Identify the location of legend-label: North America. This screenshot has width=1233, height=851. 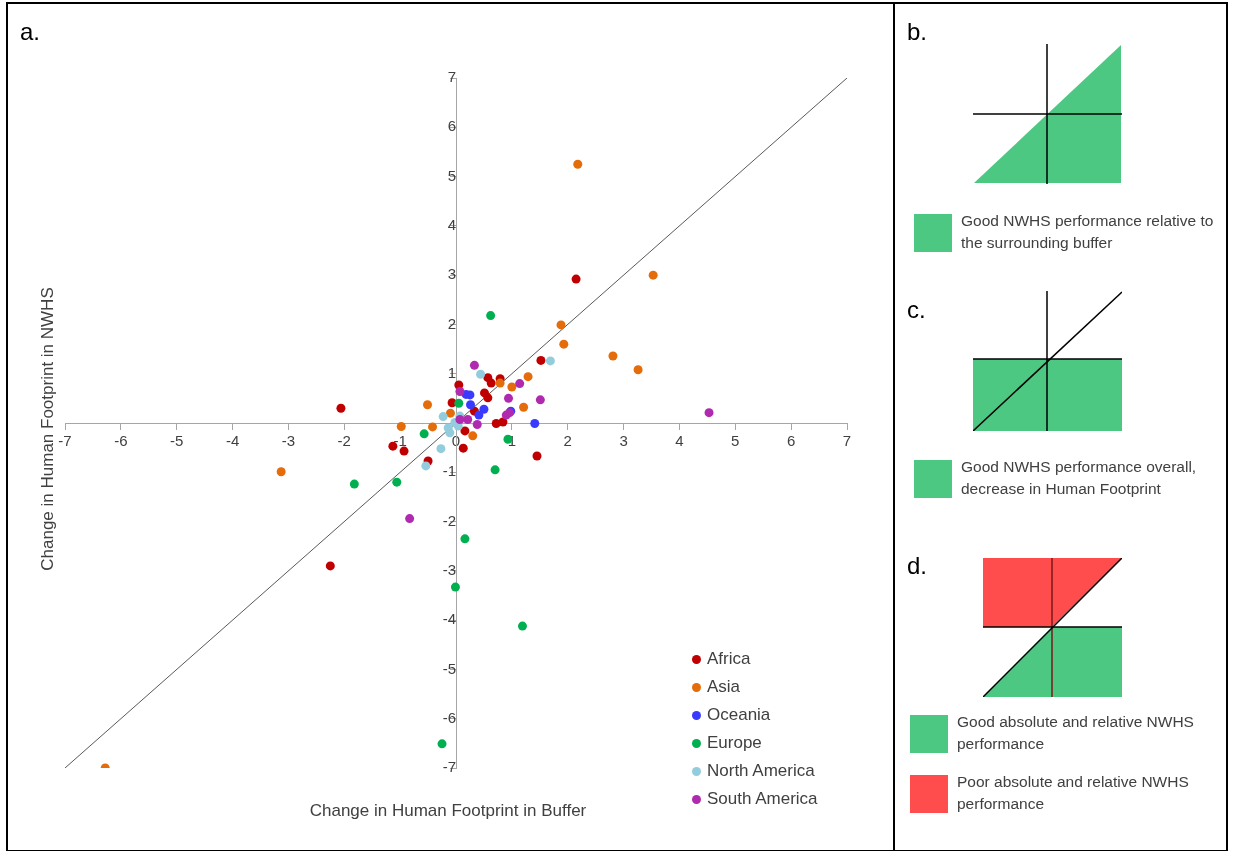
(761, 771).